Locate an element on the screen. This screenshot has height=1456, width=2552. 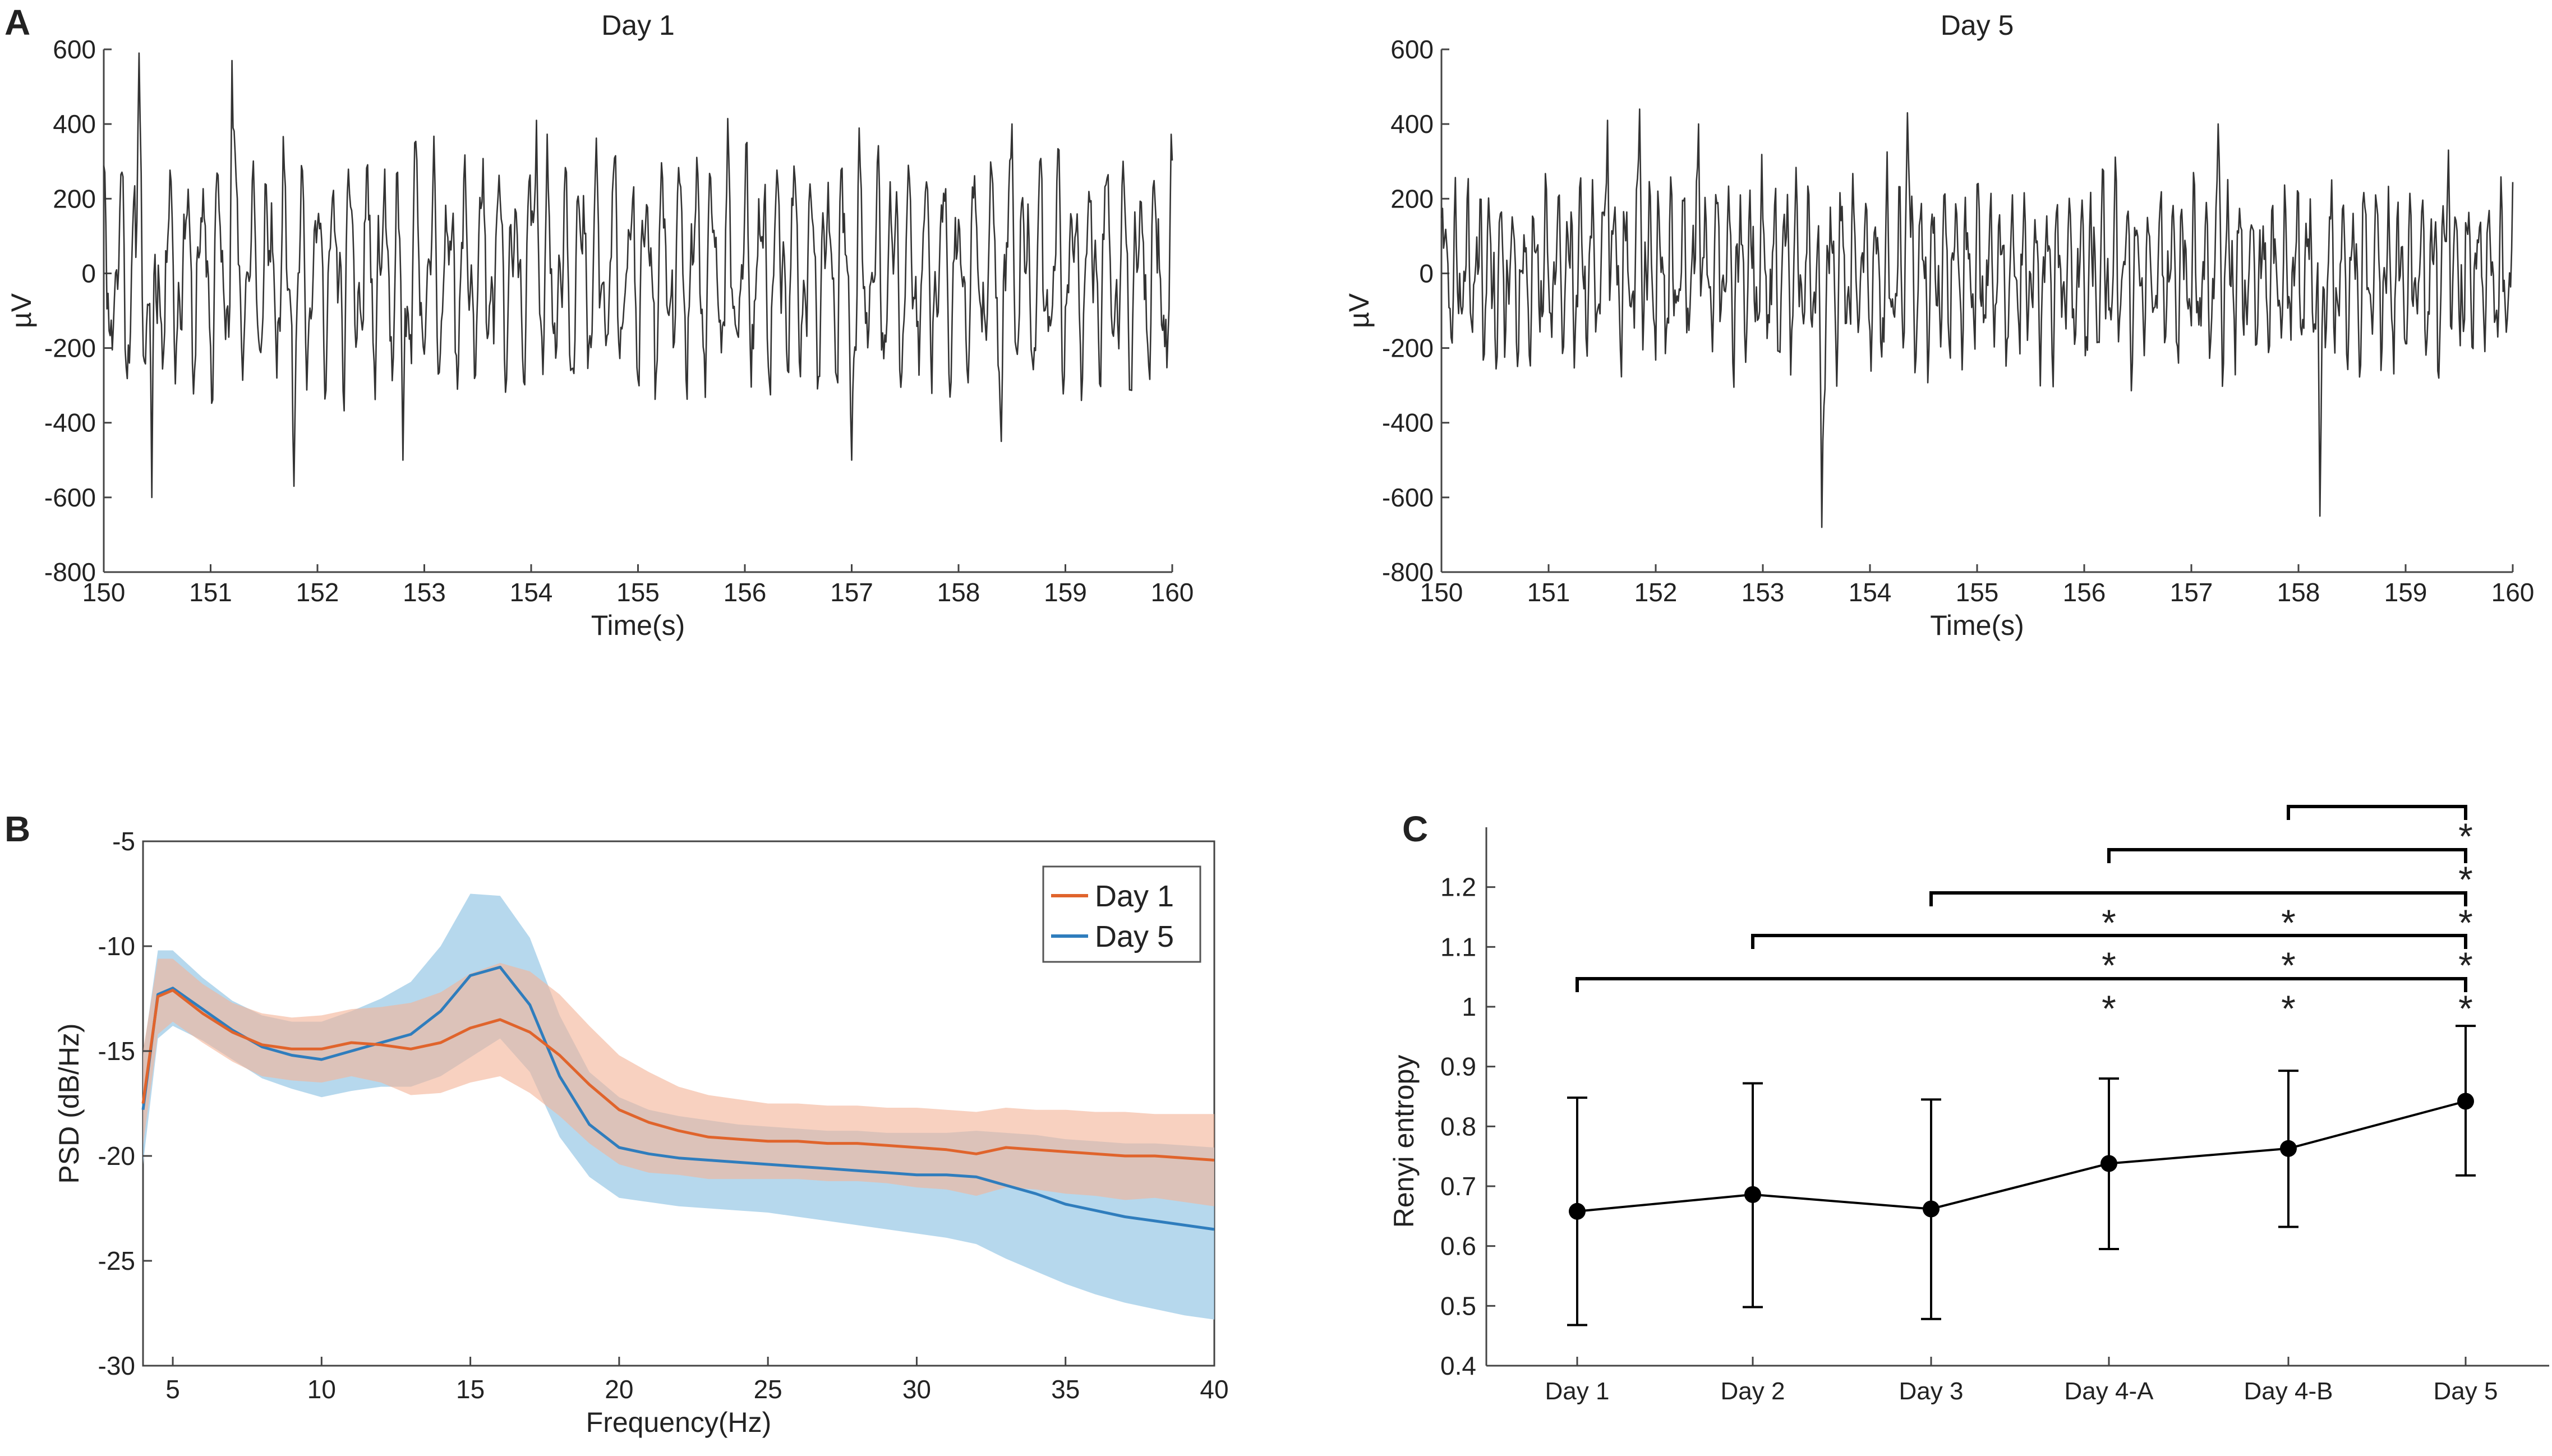
y-axis-label: Renyi entropy is located at coordinates (1404, 1141).